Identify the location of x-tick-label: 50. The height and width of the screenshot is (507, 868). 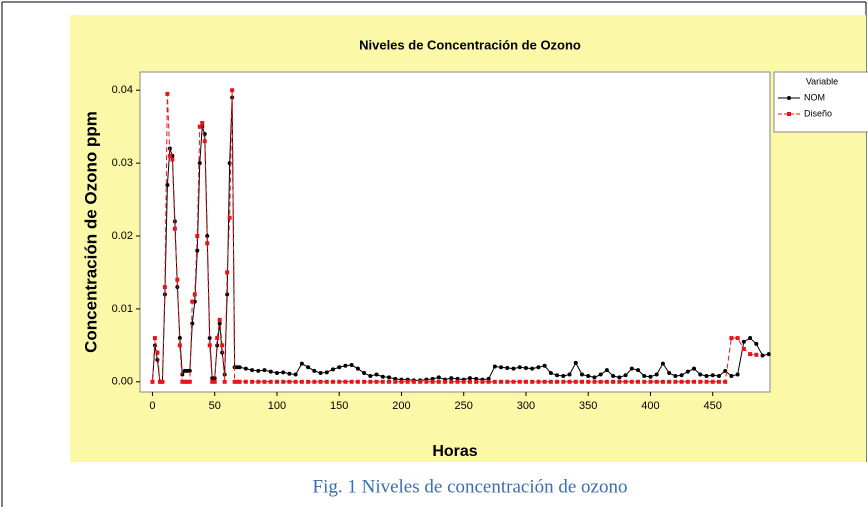
(215, 406).